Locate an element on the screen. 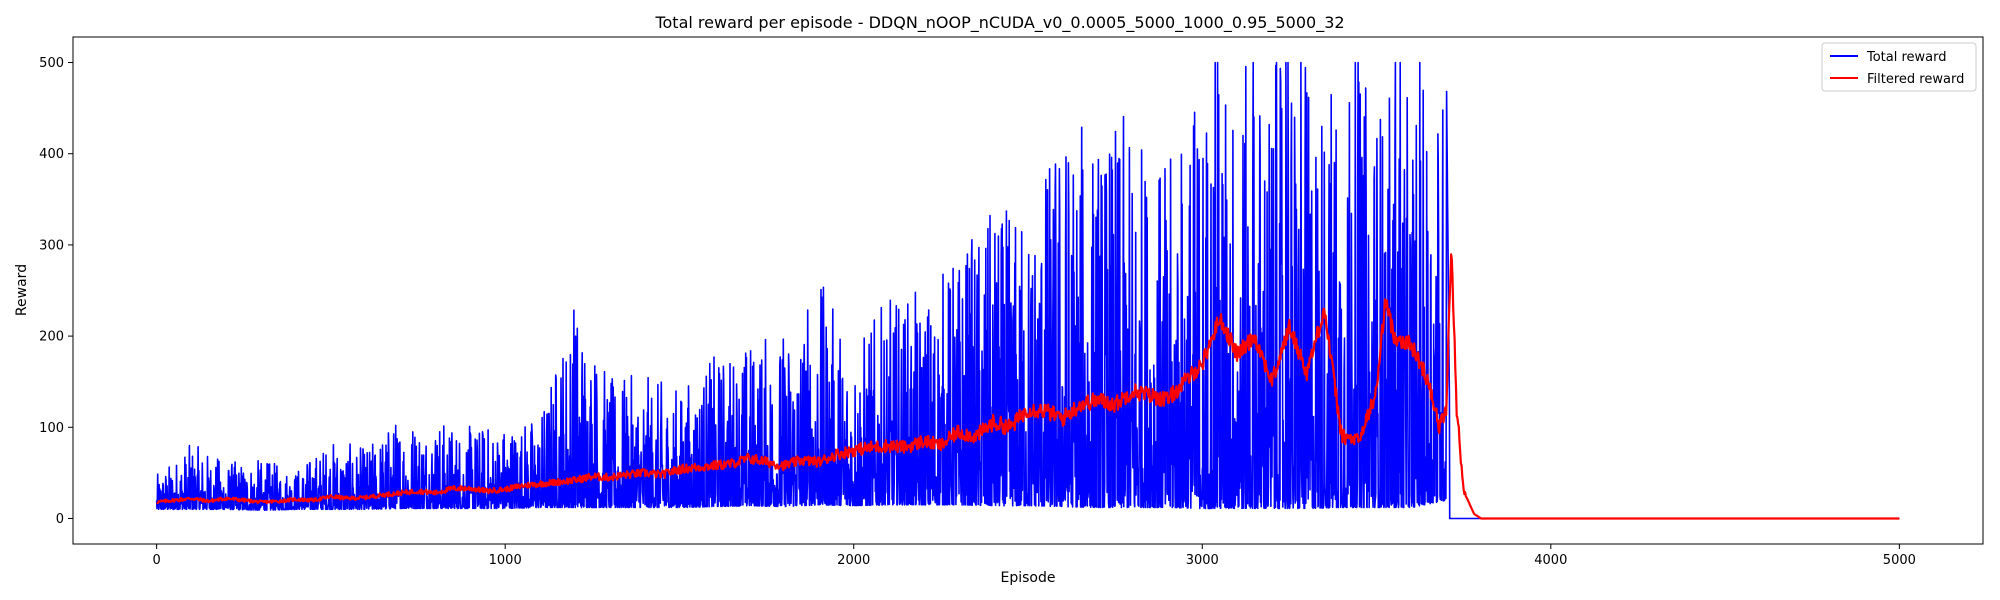 The width and height of the screenshot is (2000, 600). x-axis-label: Episode is located at coordinates (1028, 578).